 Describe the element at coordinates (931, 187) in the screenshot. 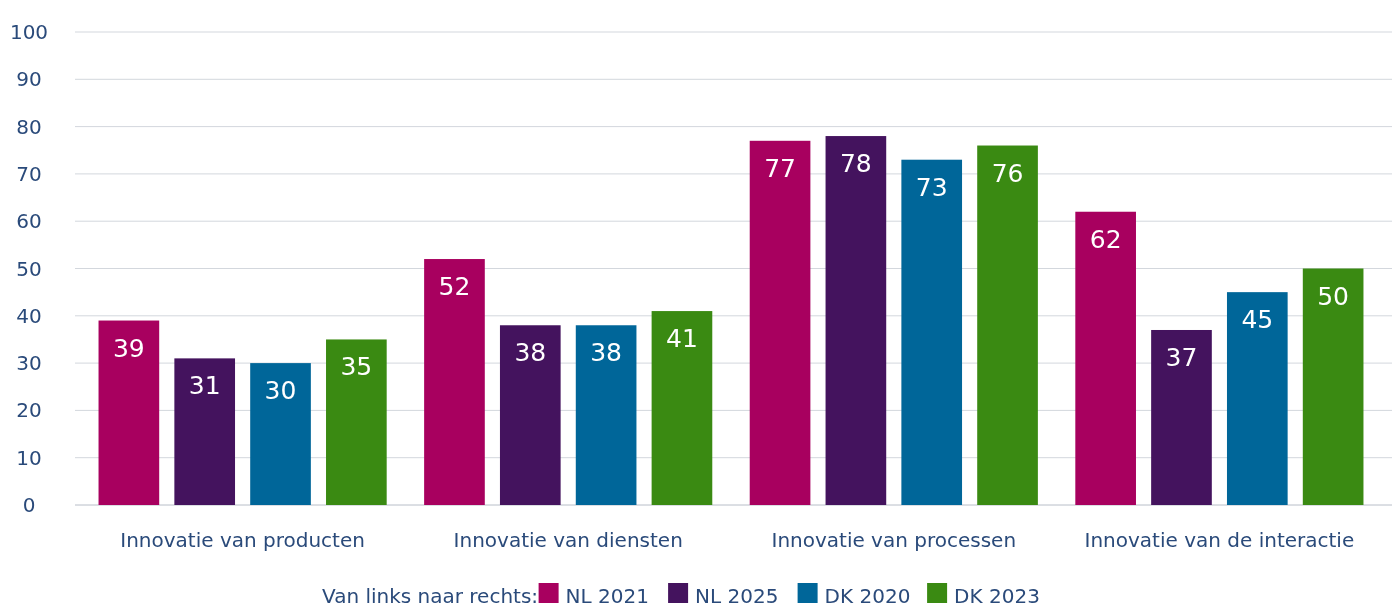

I see `data-label: 73` at that location.